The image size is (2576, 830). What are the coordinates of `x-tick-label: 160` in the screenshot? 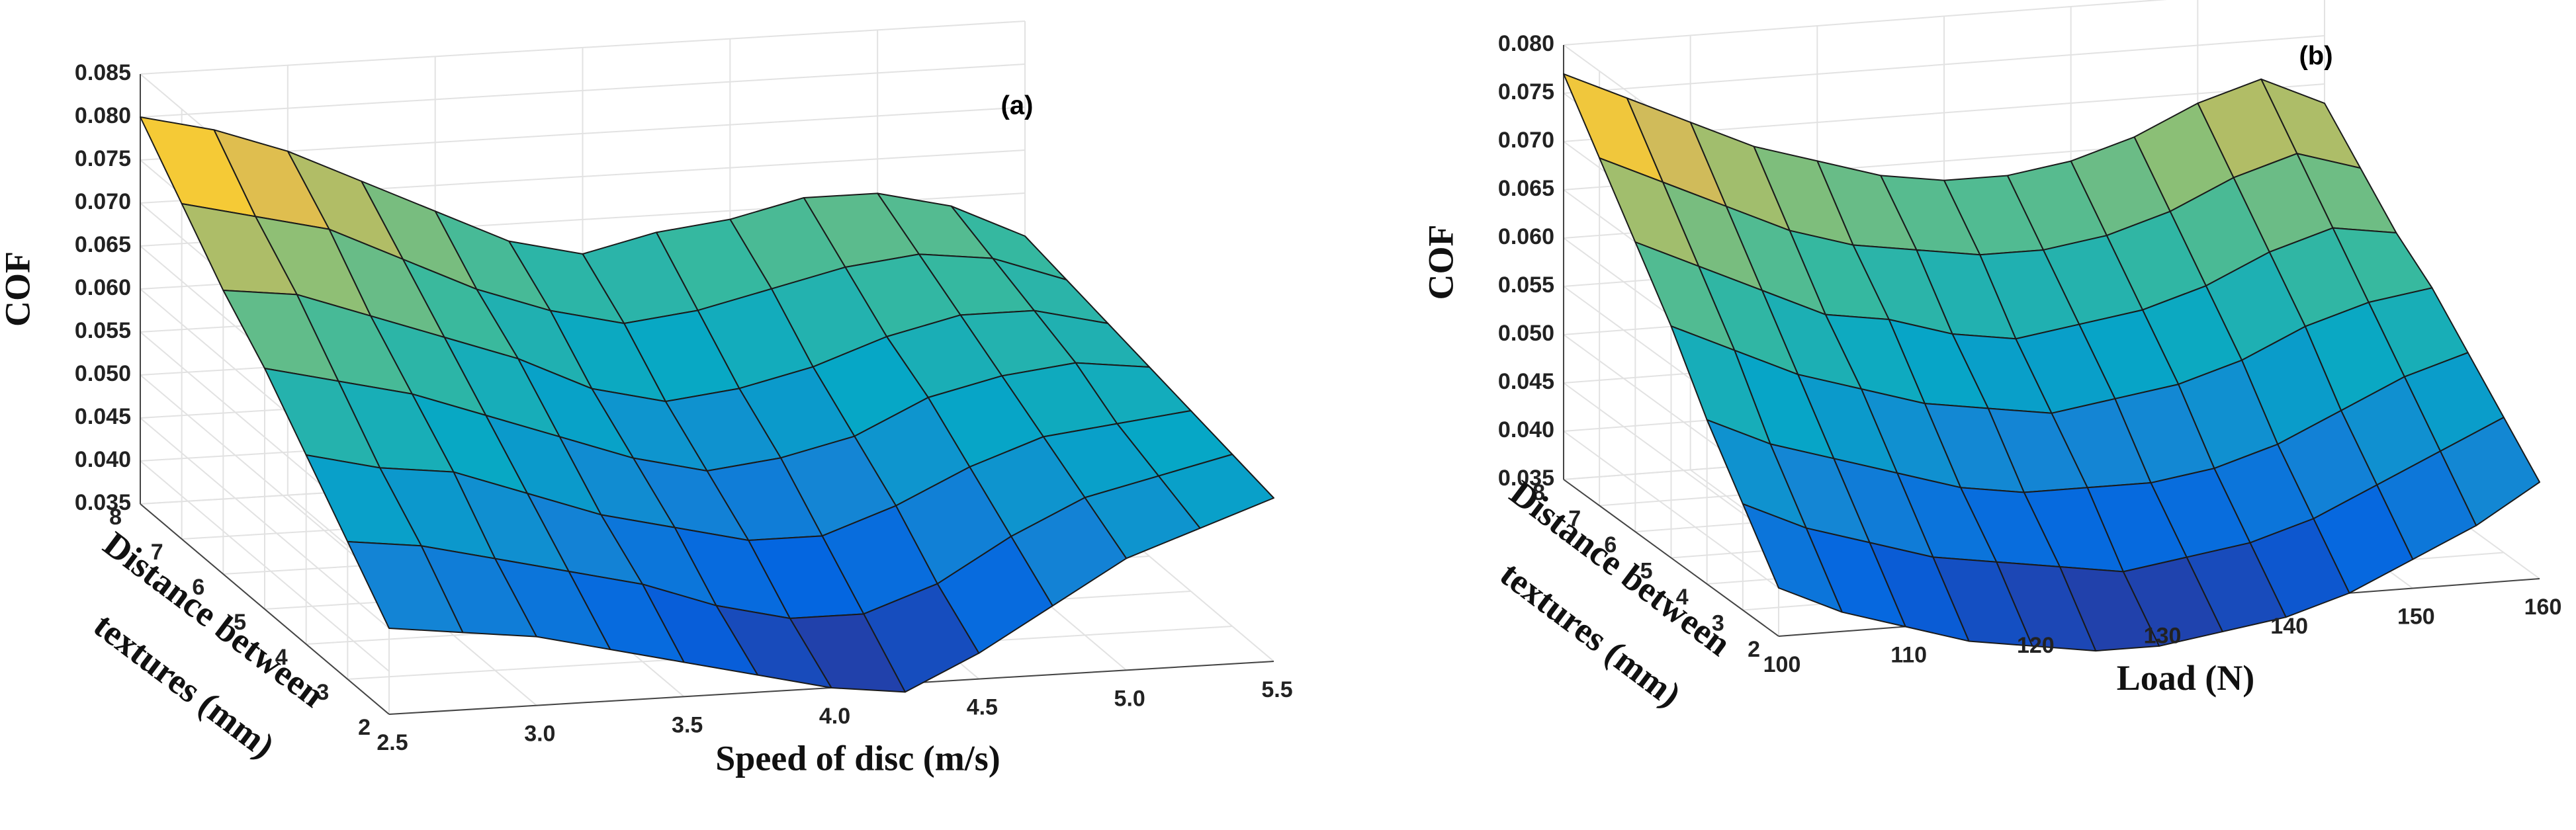 It's located at (2543, 607).